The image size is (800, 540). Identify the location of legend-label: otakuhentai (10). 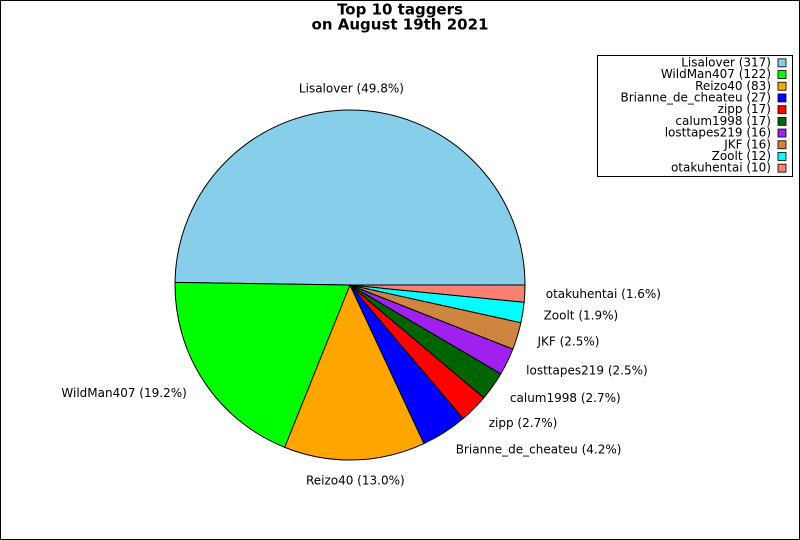
(721, 168).